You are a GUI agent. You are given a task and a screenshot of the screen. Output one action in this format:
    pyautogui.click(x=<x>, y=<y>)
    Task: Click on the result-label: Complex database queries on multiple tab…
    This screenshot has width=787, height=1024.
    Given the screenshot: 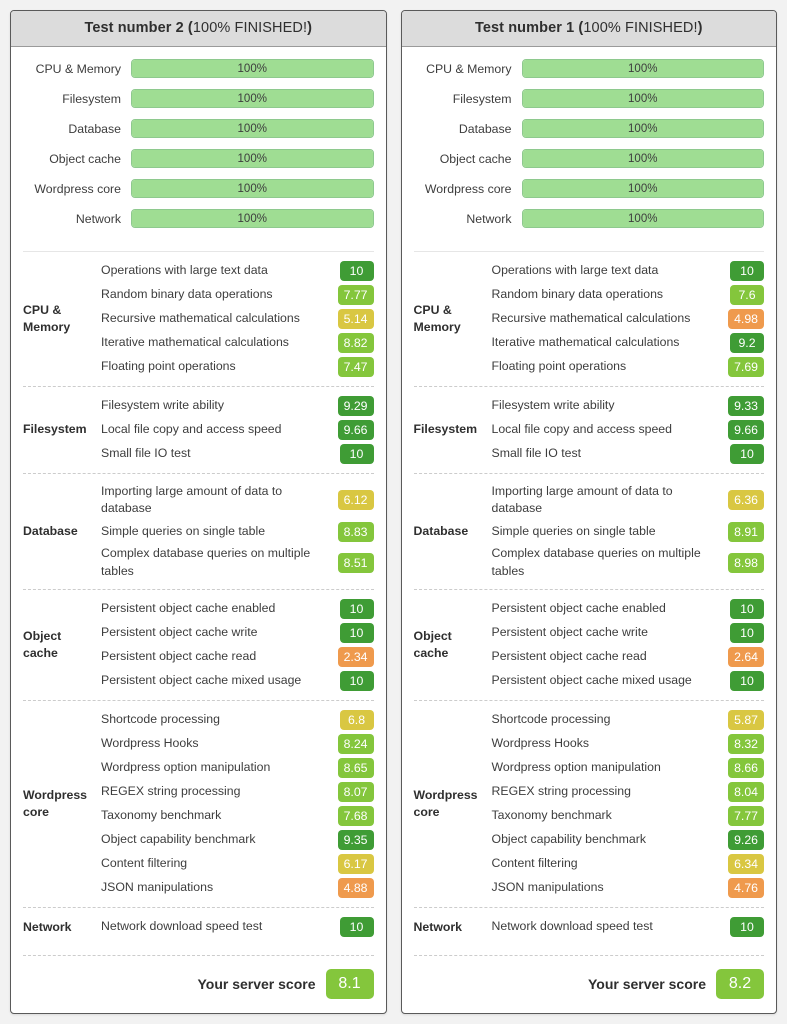 What is the action you would take?
    pyautogui.click(x=206, y=562)
    